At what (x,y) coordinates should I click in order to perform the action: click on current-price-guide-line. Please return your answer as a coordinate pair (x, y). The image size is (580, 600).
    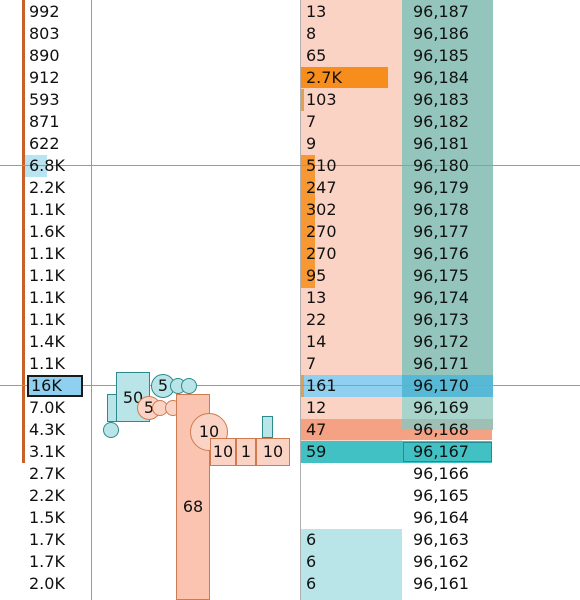
    Looking at the image, I should click on (290, 385).